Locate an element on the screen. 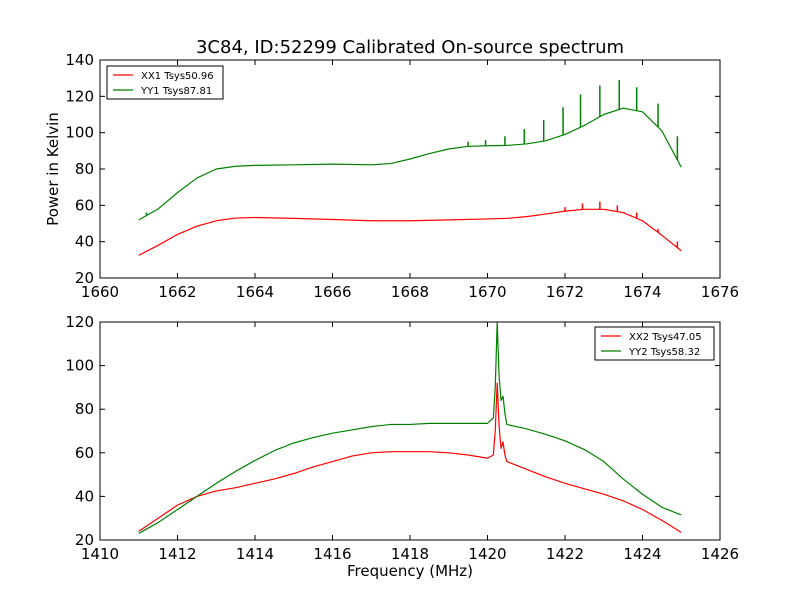  x-tick-label: 1664 is located at coordinates (255, 292).